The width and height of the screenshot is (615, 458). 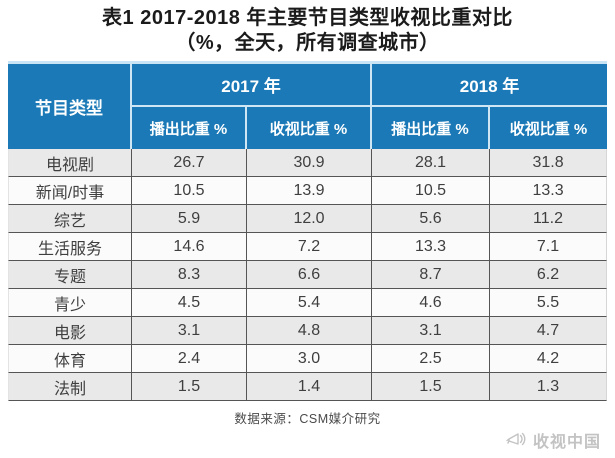 I want to click on table-row: 电影 3.1 4.8 3.1 4.7, so click(x=308, y=331).